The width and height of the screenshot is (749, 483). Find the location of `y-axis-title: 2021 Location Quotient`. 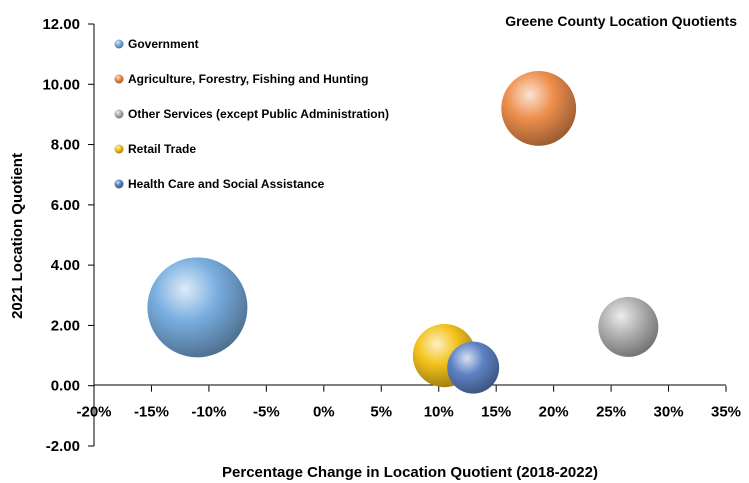

y-axis-title: 2021 Location Quotient is located at coordinates (17, 236).